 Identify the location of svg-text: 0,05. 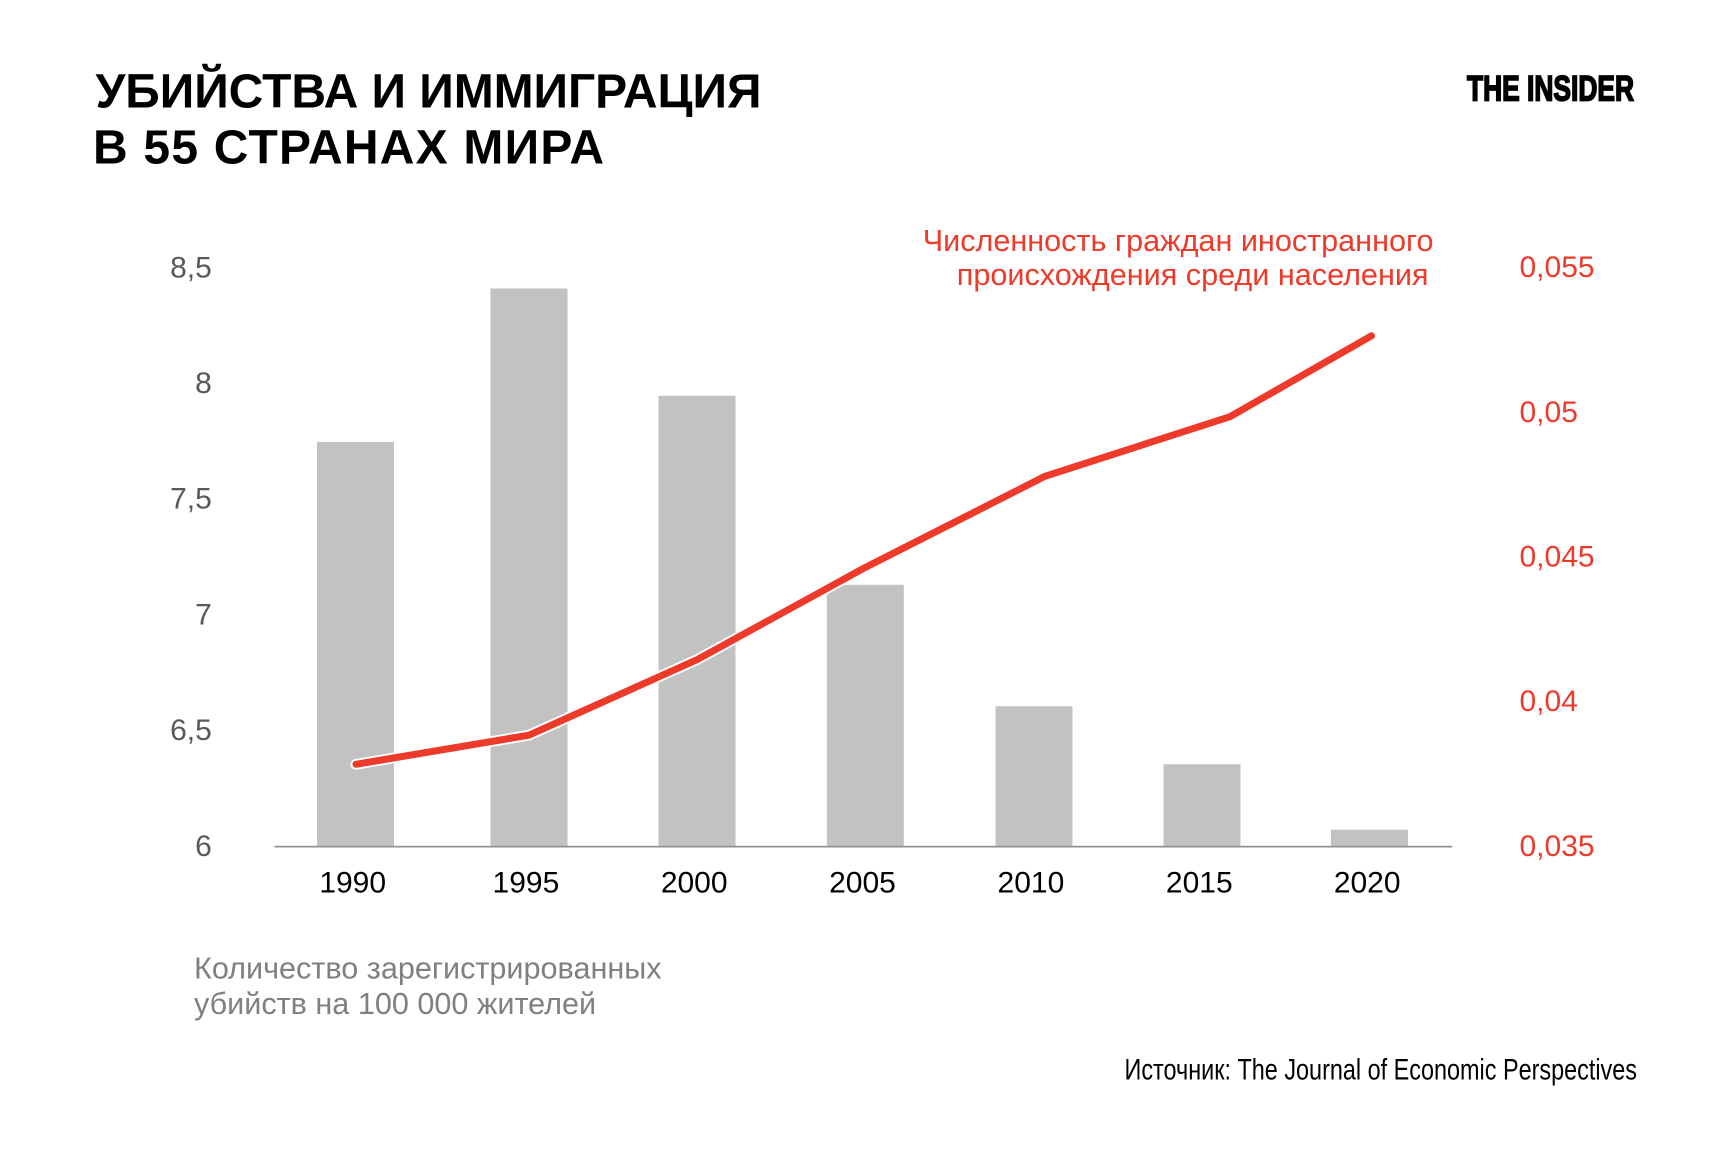
(1549, 412).